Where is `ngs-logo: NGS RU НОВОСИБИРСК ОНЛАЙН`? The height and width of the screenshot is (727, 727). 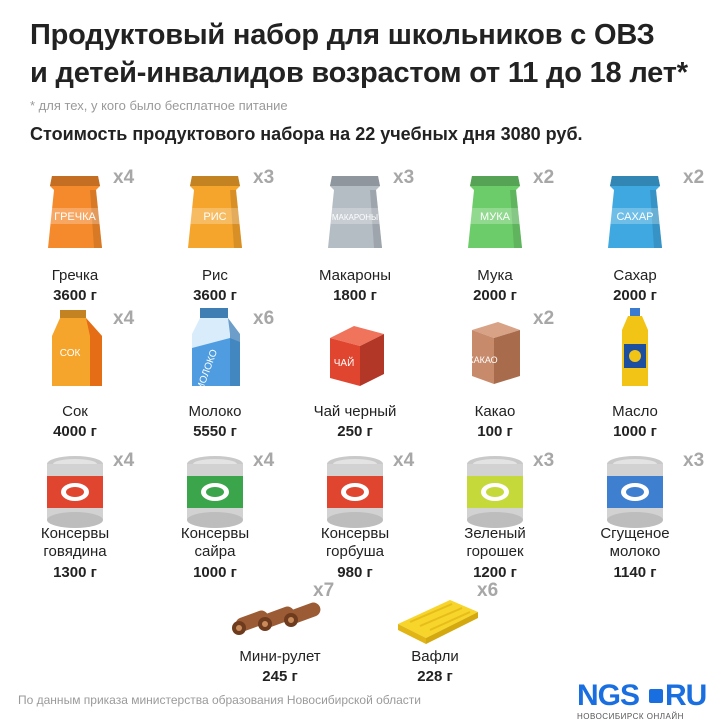 ngs-logo: NGS RU НОВОСИБИРСК ОНЛАЙН is located at coordinates (647, 700).